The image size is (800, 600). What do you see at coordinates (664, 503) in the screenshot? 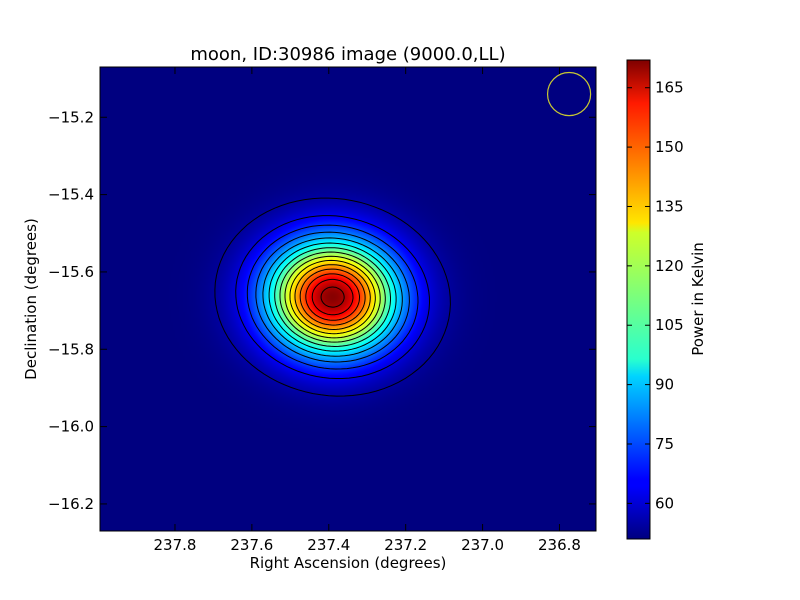
I see `colorbar-tick-label: 60` at bounding box center [664, 503].